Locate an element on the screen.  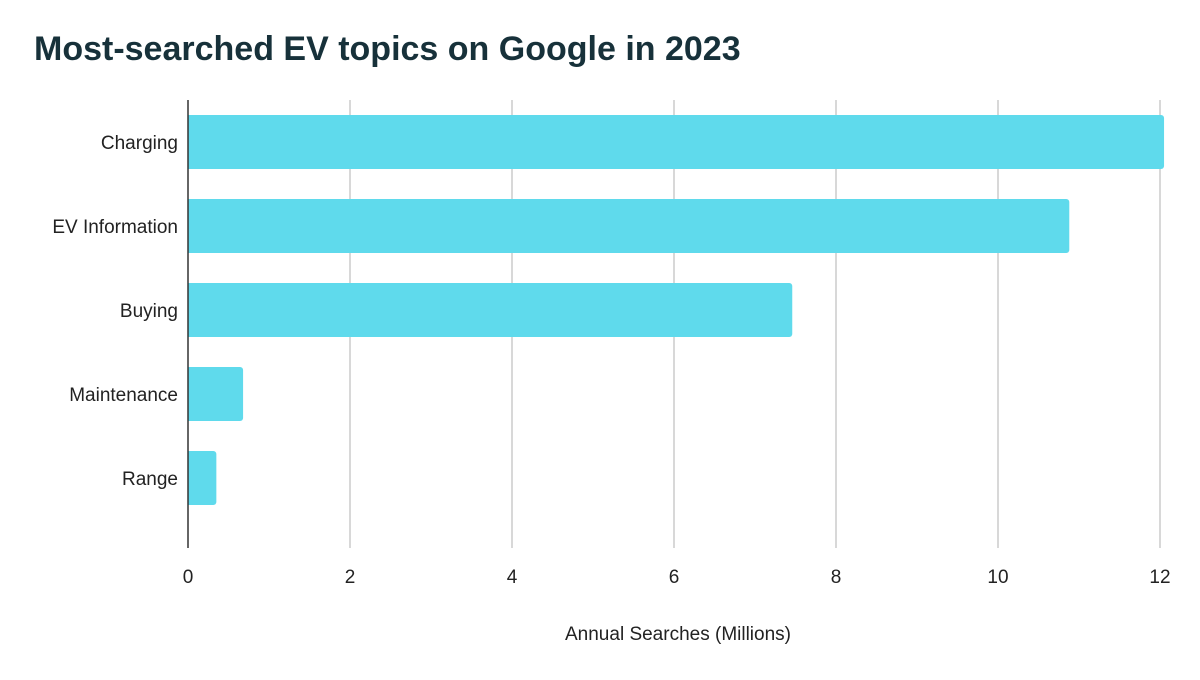
bar-charging is located at coordinates (676, 142).